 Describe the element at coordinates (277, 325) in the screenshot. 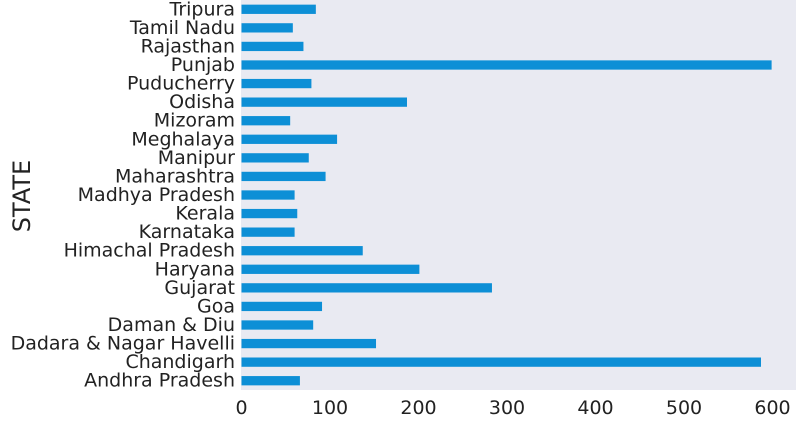

I see `bar-daman-diu` at that location.